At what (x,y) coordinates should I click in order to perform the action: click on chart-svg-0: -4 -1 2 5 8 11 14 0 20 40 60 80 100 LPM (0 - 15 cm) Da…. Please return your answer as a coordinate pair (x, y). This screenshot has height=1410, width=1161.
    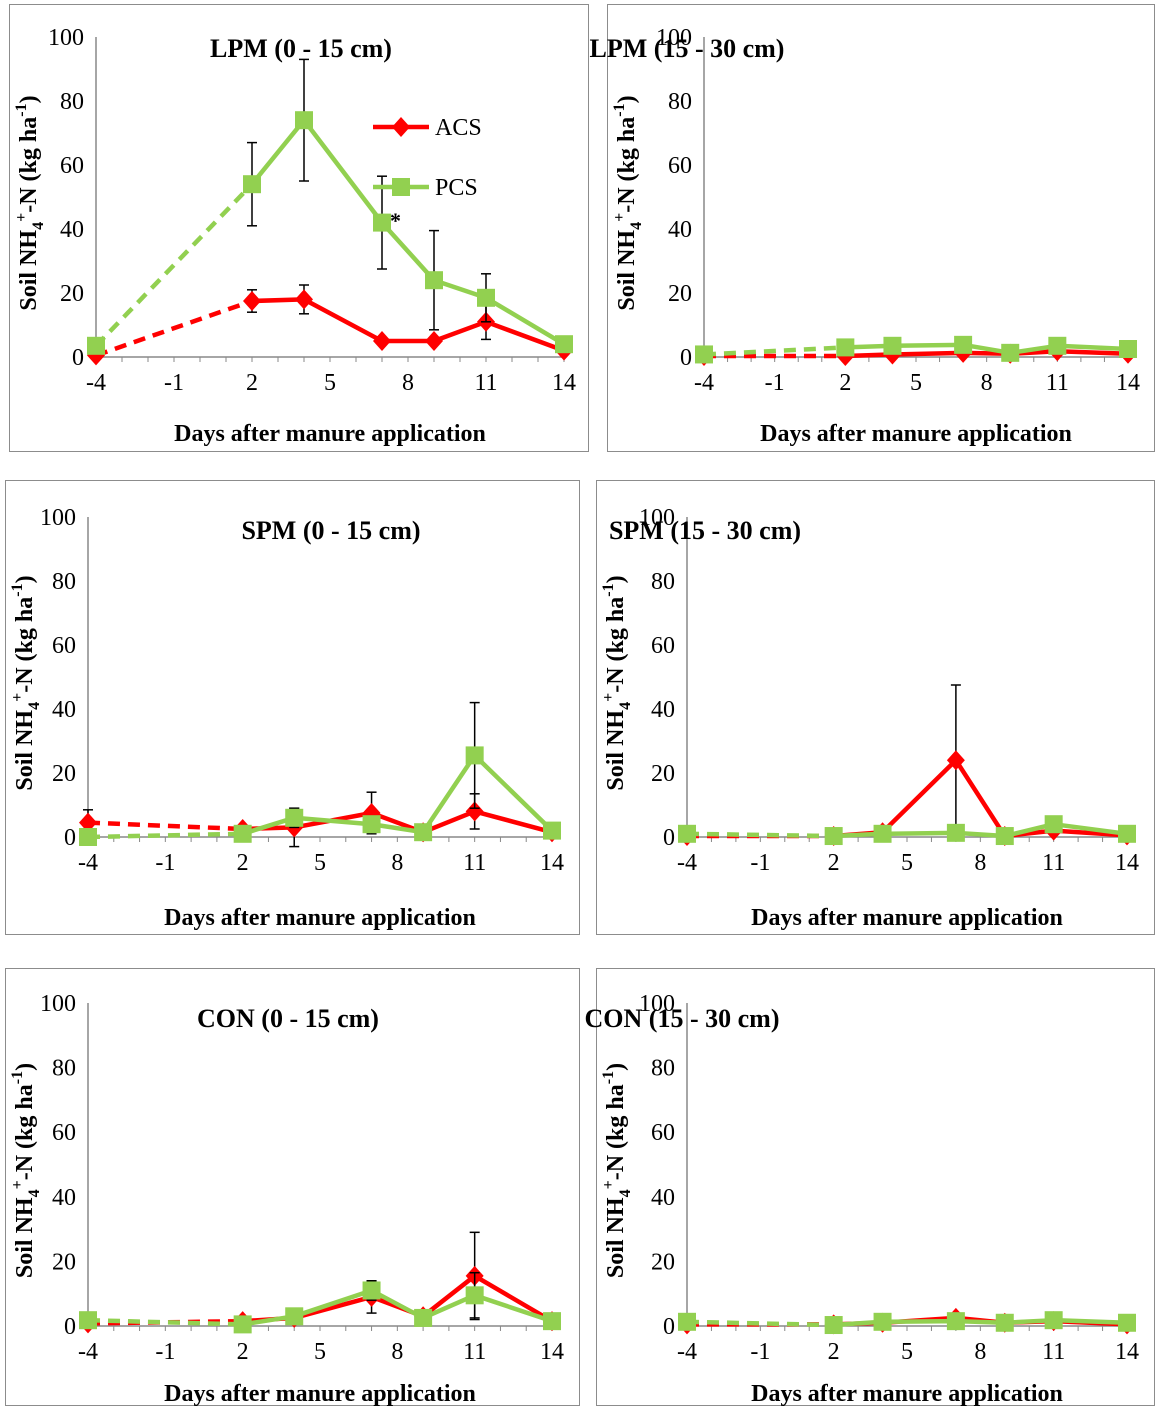
    Looking at the image, I should click on (294, 236).